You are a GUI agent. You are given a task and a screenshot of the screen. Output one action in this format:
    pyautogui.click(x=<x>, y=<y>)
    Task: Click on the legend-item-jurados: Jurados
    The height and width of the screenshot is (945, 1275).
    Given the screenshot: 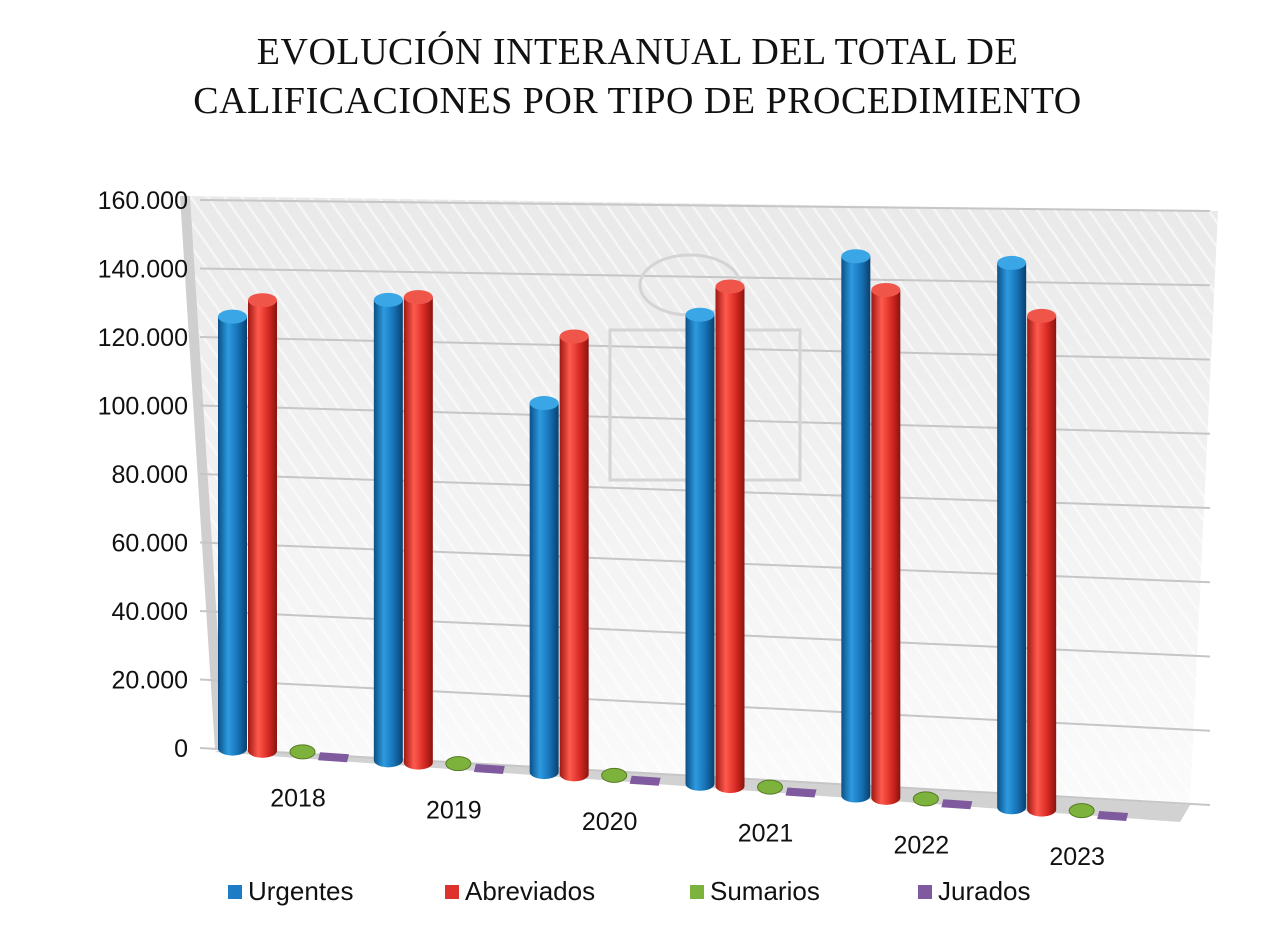 What is the action you would take?
    pyautogui.click(x=974, y=891)
    